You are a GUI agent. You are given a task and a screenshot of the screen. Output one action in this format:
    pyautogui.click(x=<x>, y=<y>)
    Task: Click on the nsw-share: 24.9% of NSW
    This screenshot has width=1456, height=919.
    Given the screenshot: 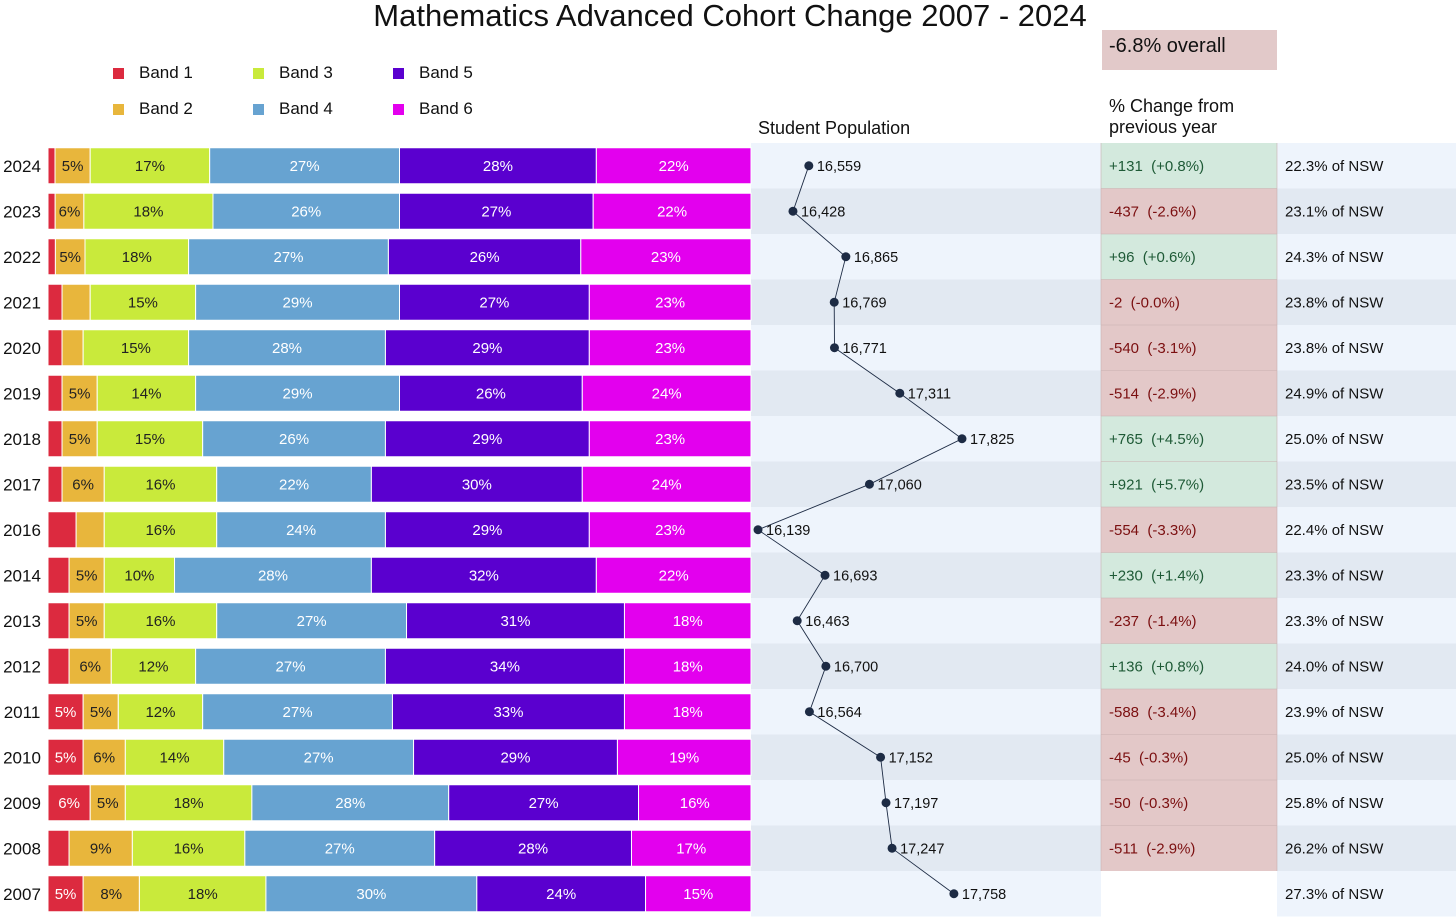 What is the action you would take?
    pyautogui.click(x=1334, y=393)
    